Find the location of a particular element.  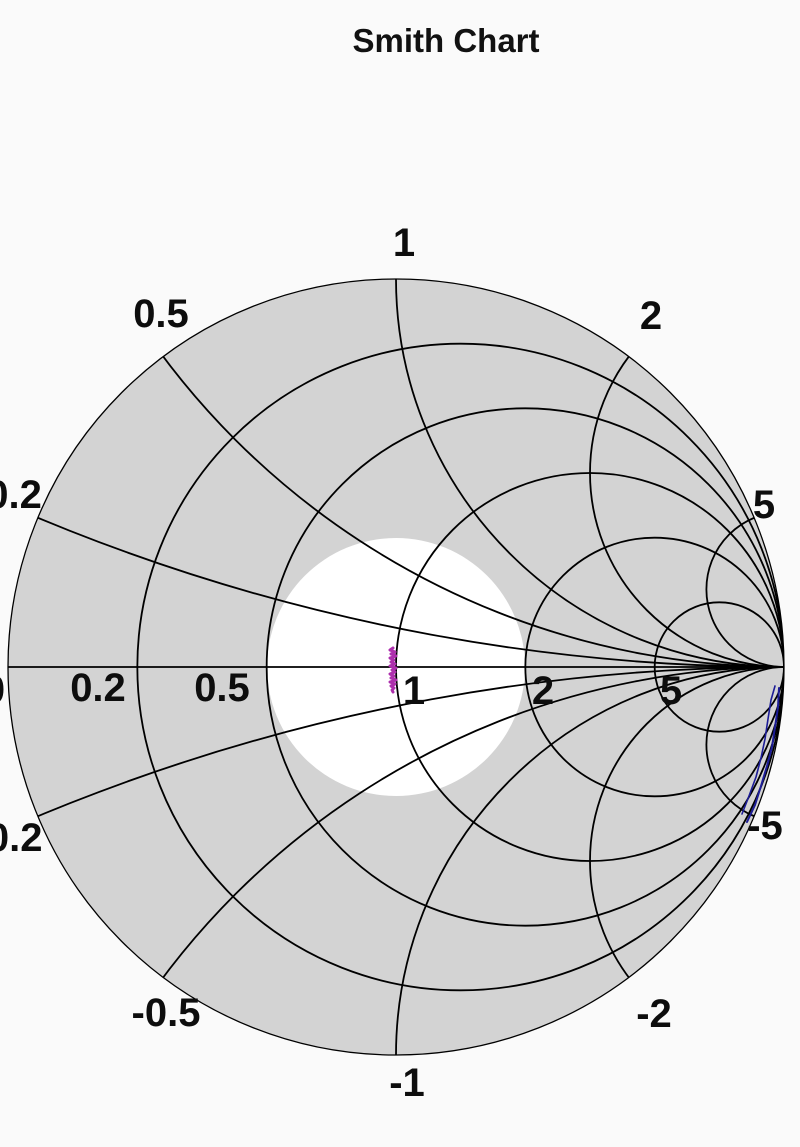

reactance-label: 2 is located at coordinates (651, 316).